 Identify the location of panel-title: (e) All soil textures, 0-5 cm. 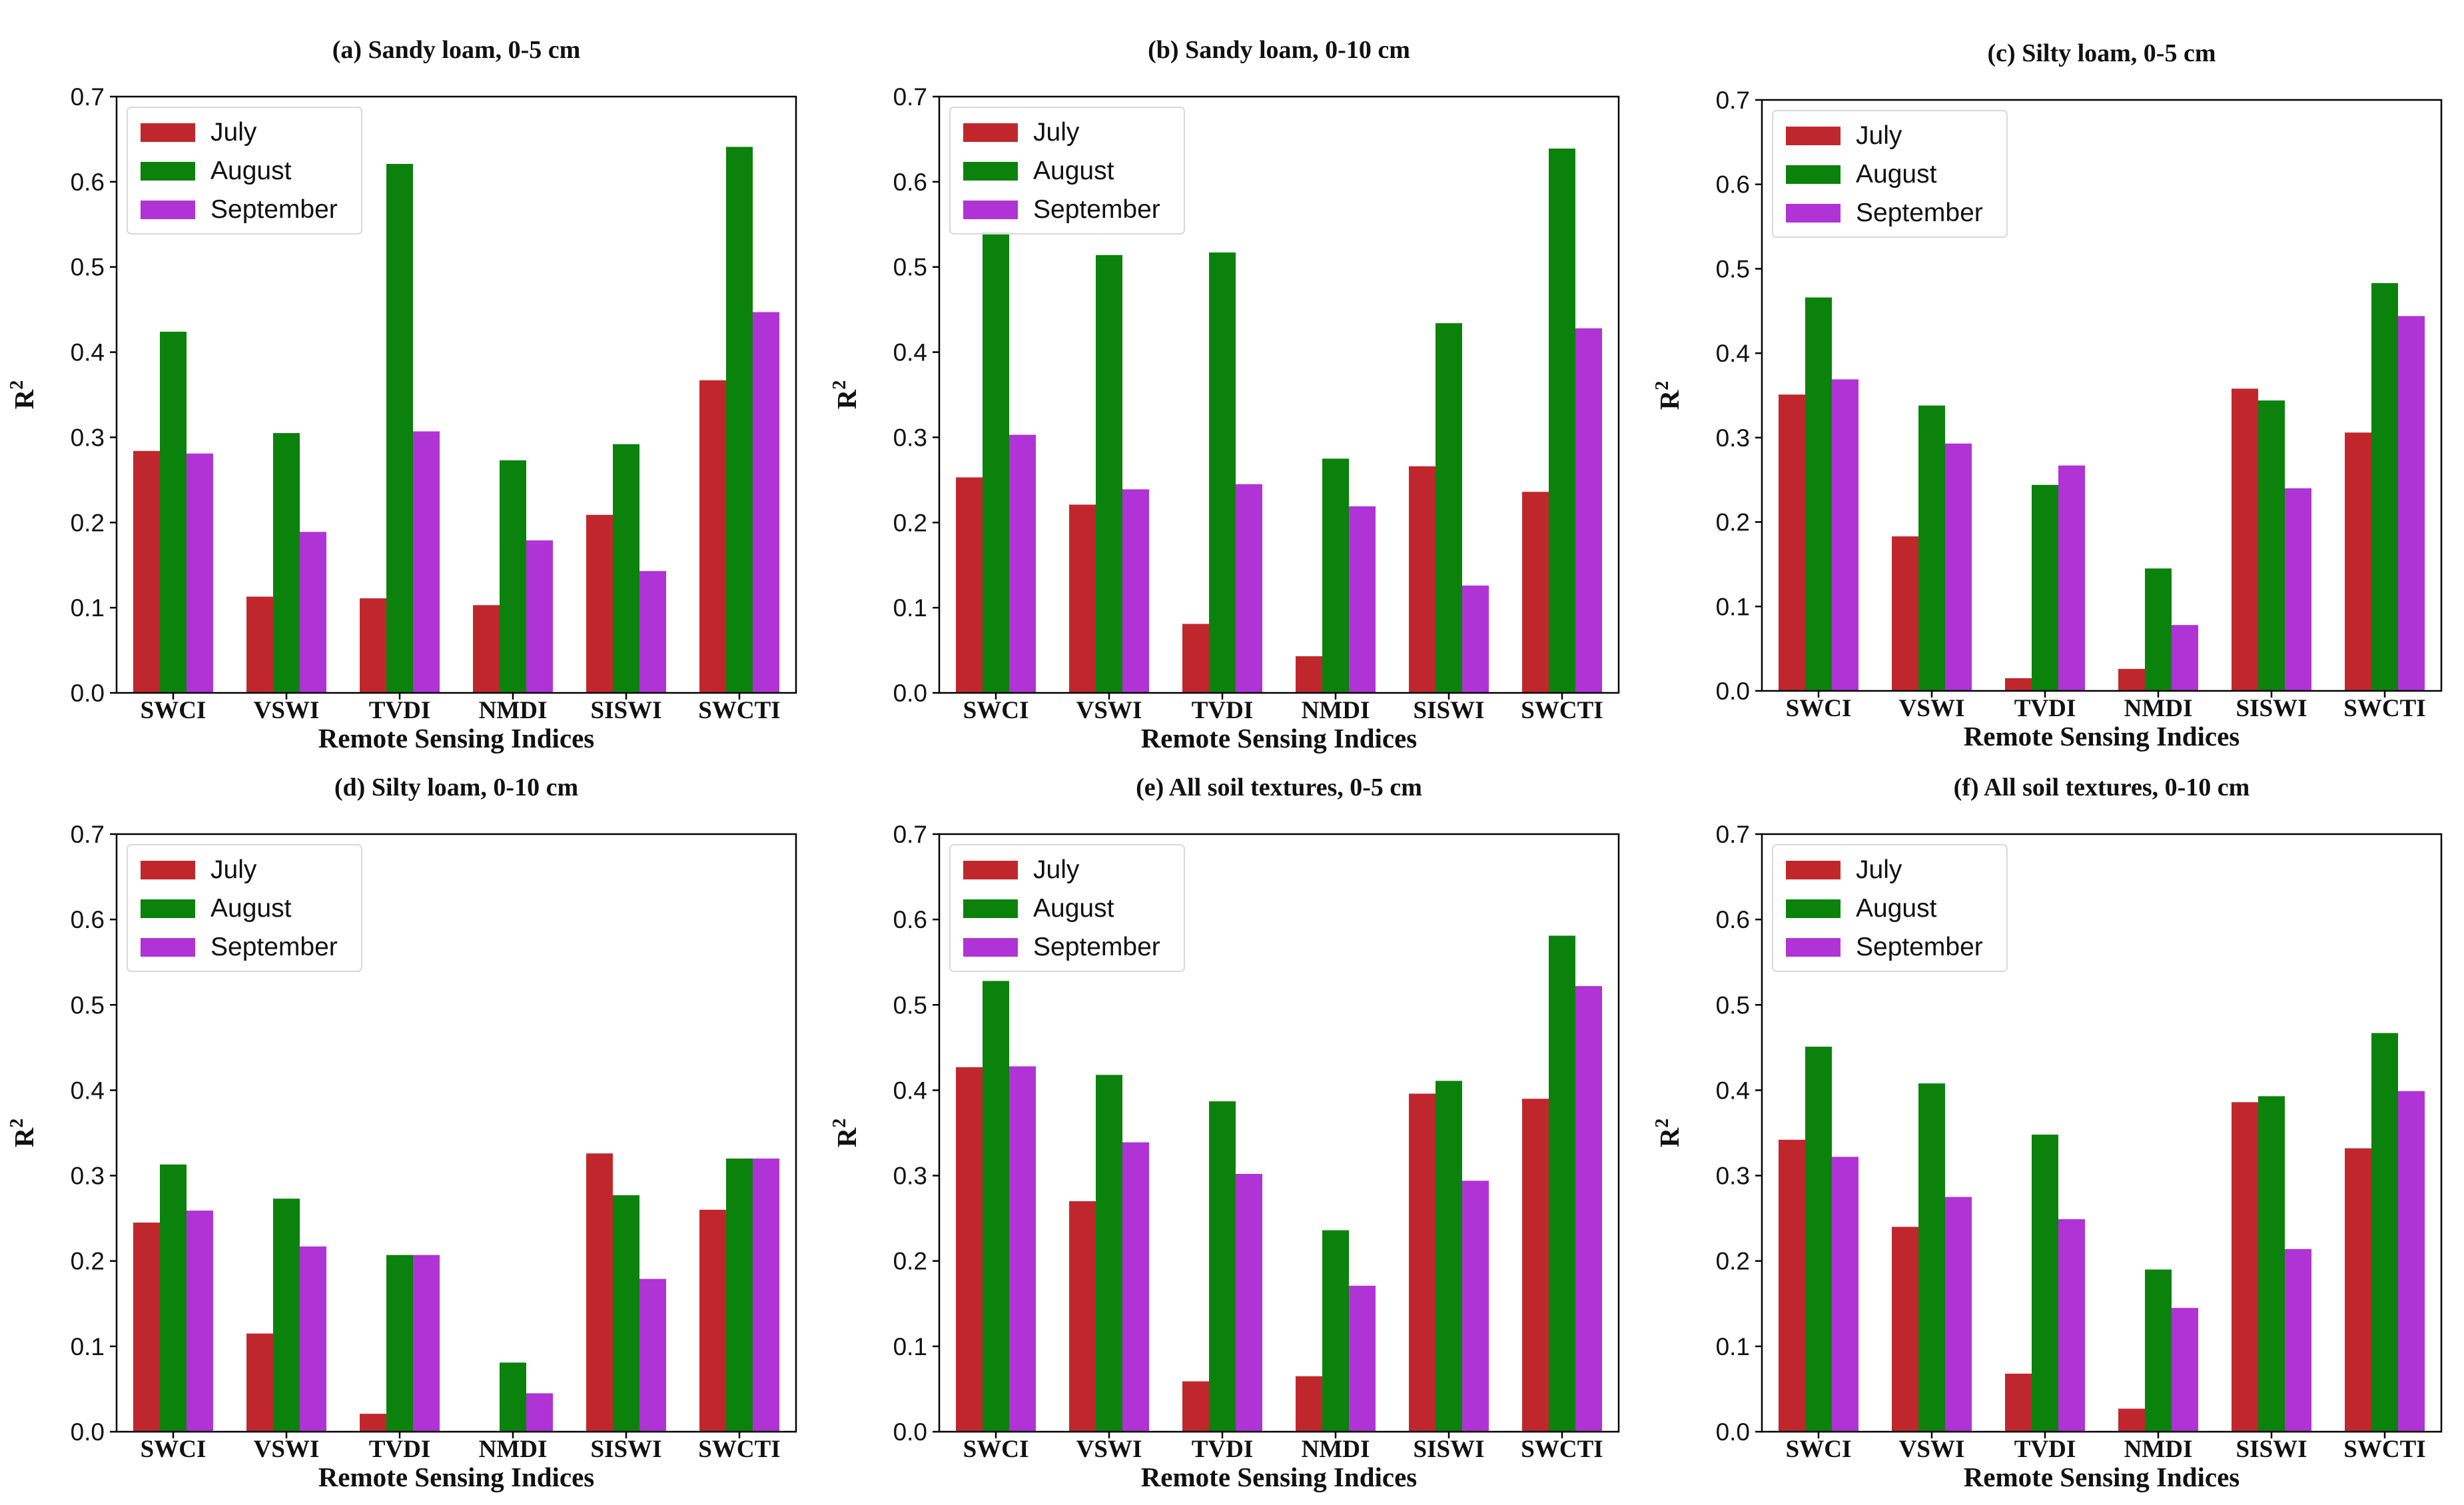
(1279, 787).